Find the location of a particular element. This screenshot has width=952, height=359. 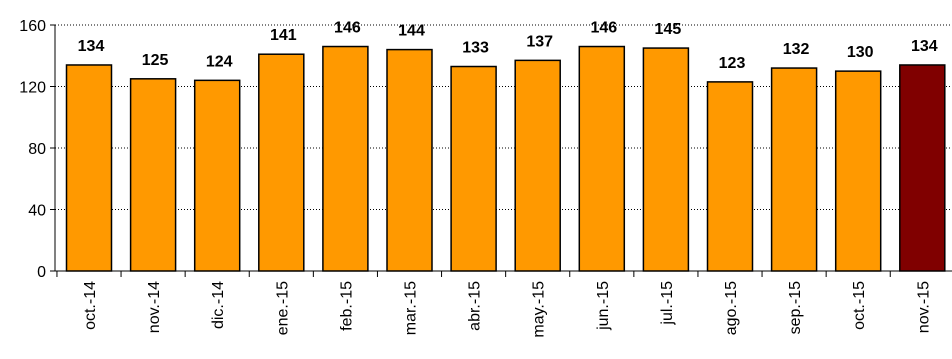

x-tick-label: feb.-15 is located at coordinates (346, 306).